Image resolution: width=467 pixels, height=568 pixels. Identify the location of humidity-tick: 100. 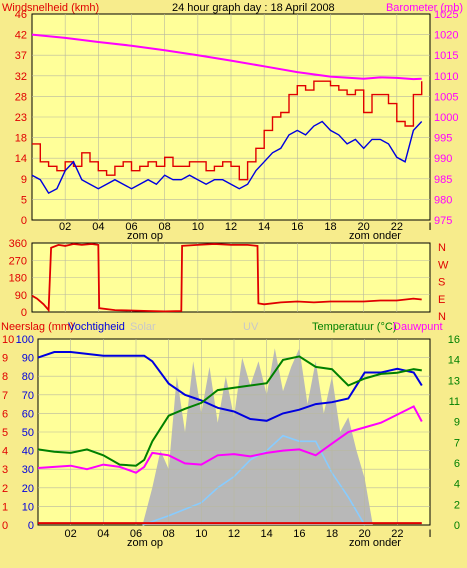
(25, 340).